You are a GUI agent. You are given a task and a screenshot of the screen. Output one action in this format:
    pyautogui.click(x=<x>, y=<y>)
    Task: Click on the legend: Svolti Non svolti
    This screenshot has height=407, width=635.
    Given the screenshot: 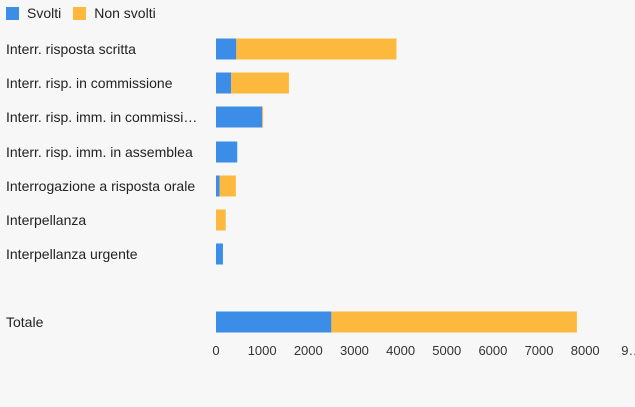 What is the action you would take?
    pyautogui.click(x=87, y=13)
    